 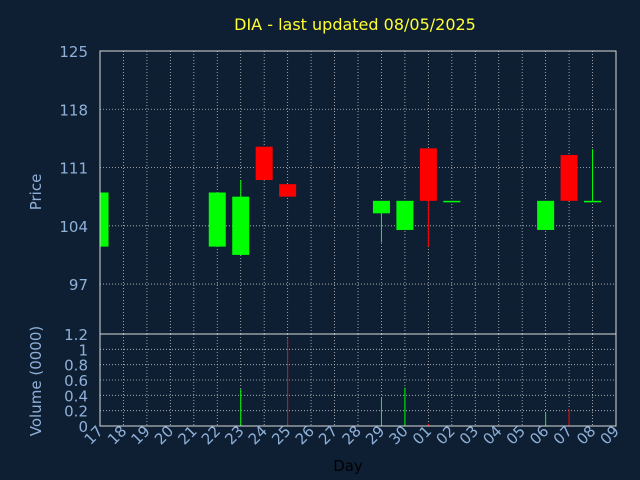 I want to click on volume-tick-label: 0.6, so click(x=76, y=381).